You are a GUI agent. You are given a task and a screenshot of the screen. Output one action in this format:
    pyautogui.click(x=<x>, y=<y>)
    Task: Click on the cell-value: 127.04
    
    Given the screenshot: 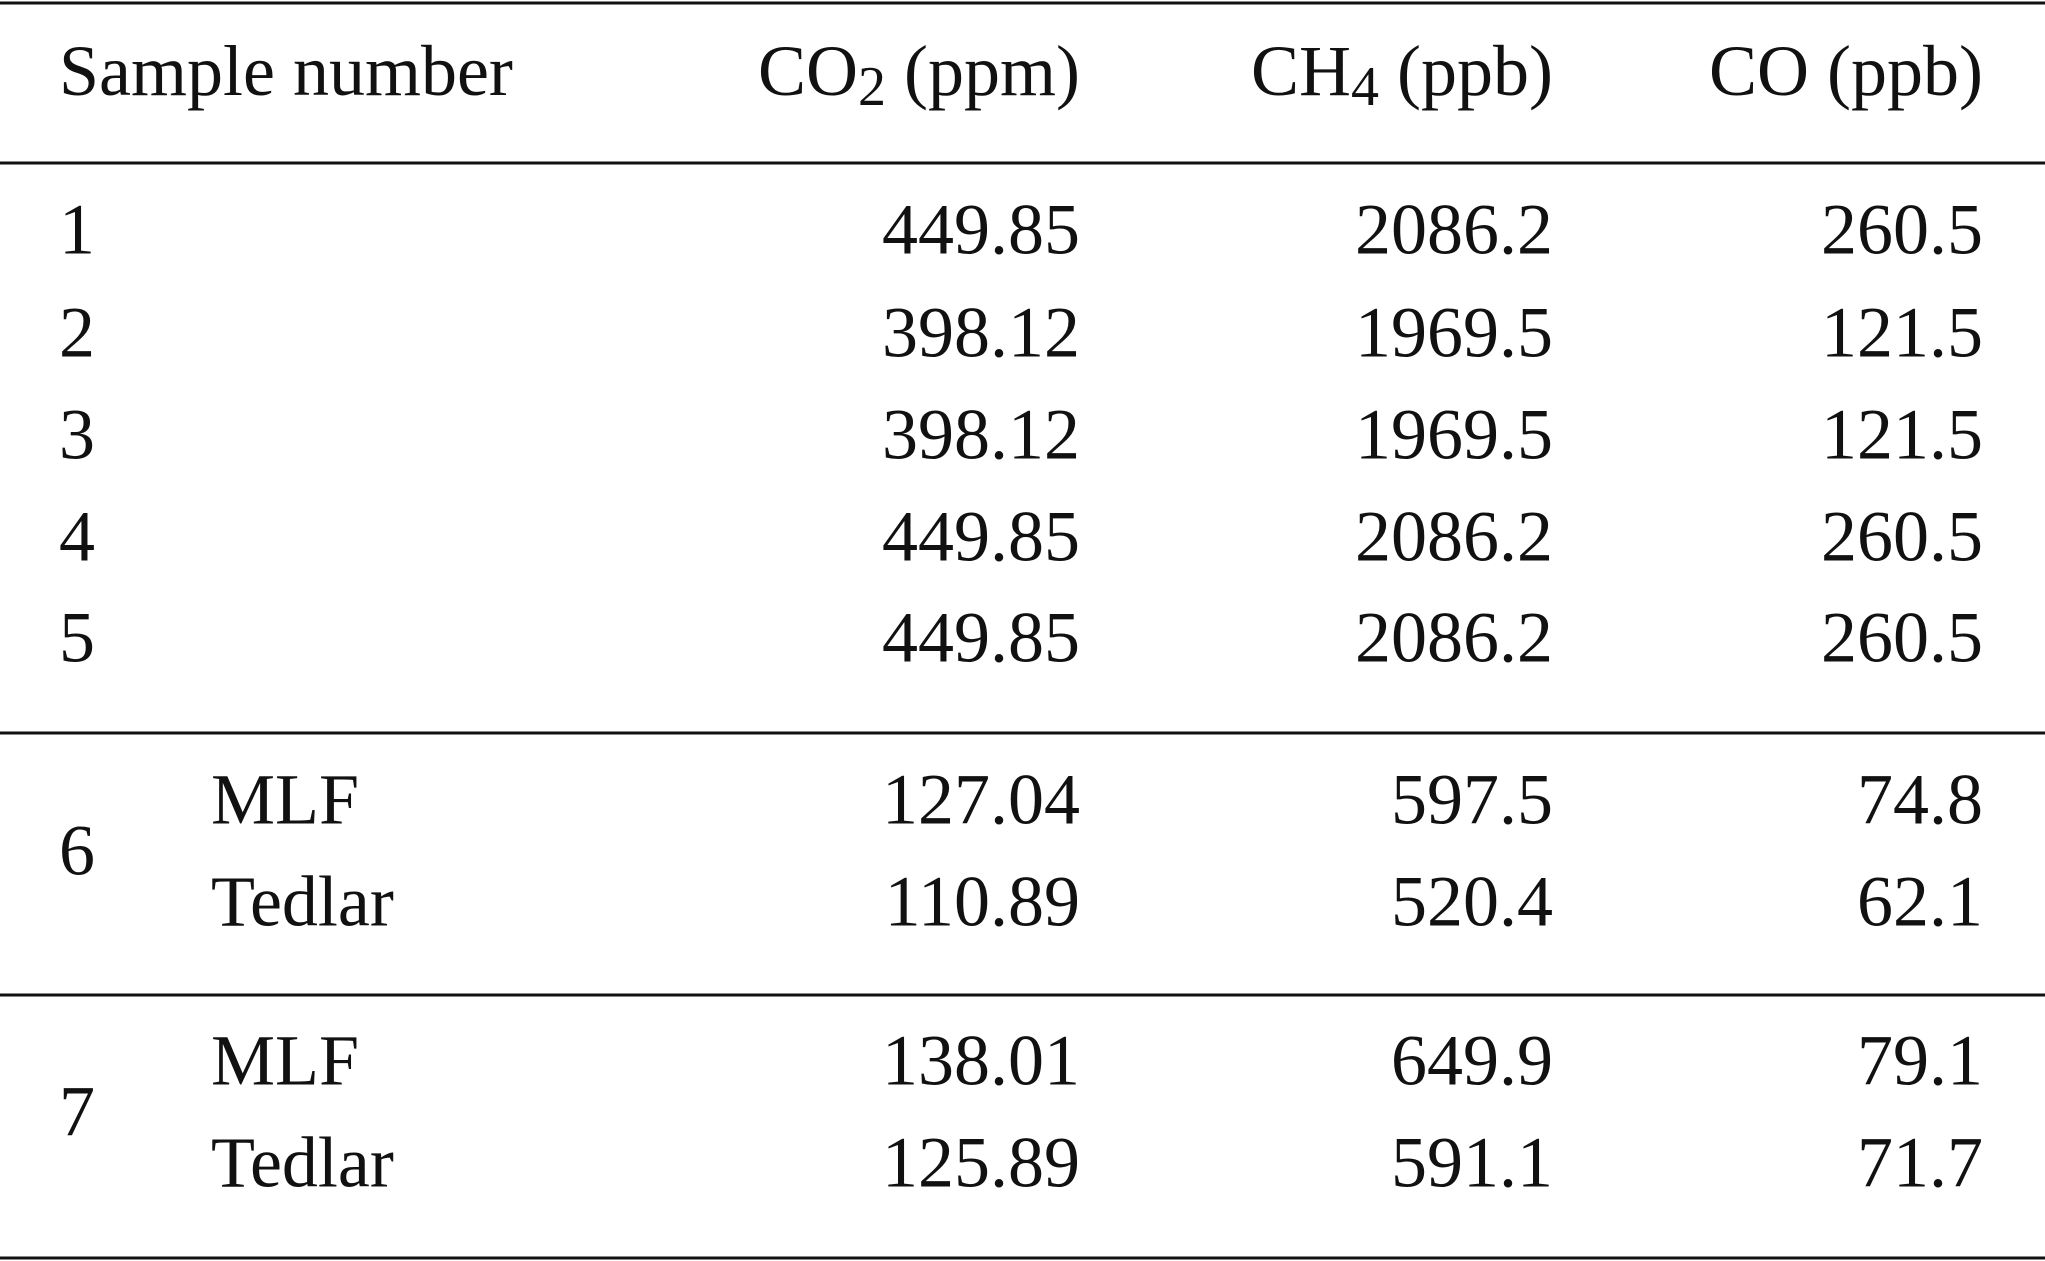 What is the action you would take?
    pyautogui.click(x=981, y=800)
    